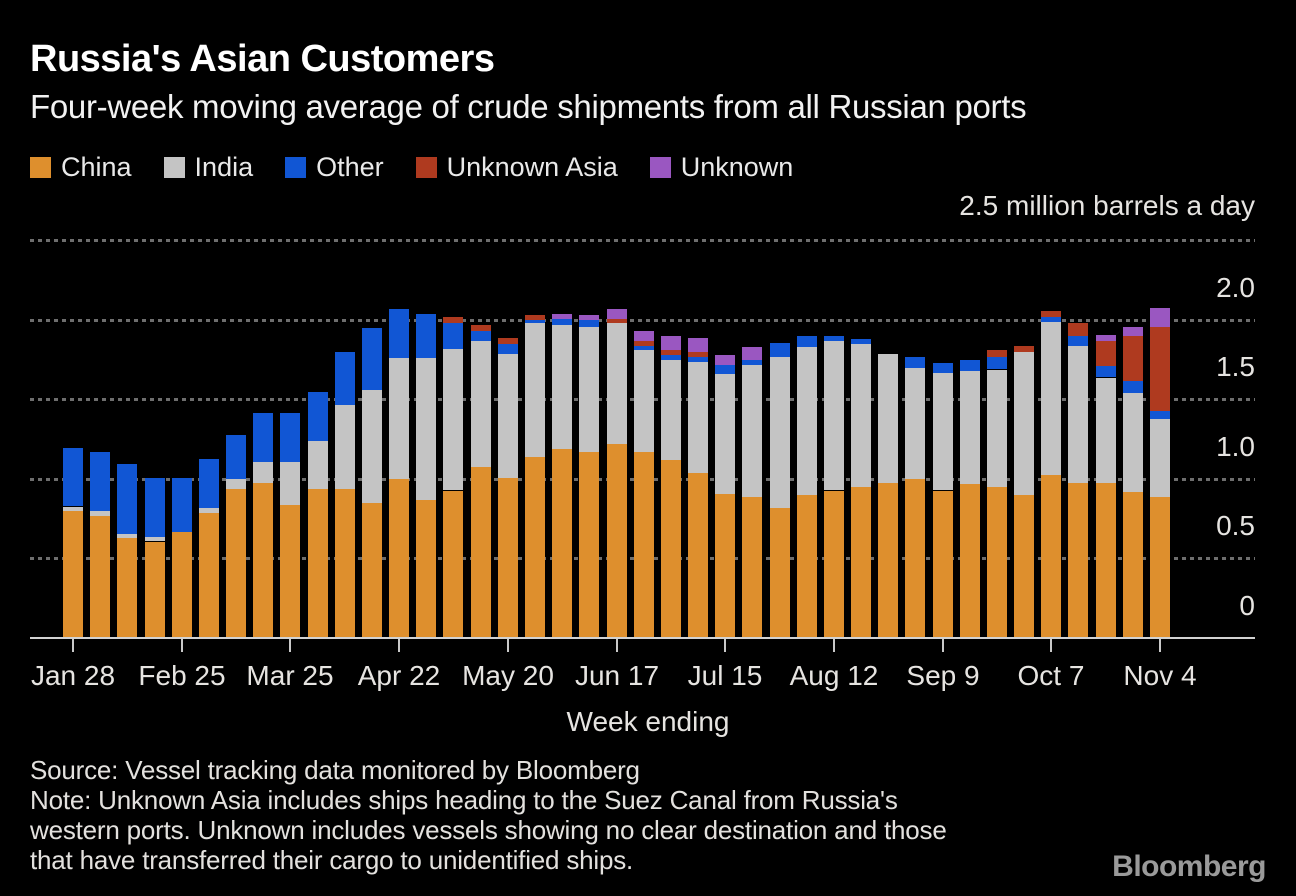 This screenshot has width=1296, height=896. I want to click on legend-swatch-unknown, so click(660, 167).